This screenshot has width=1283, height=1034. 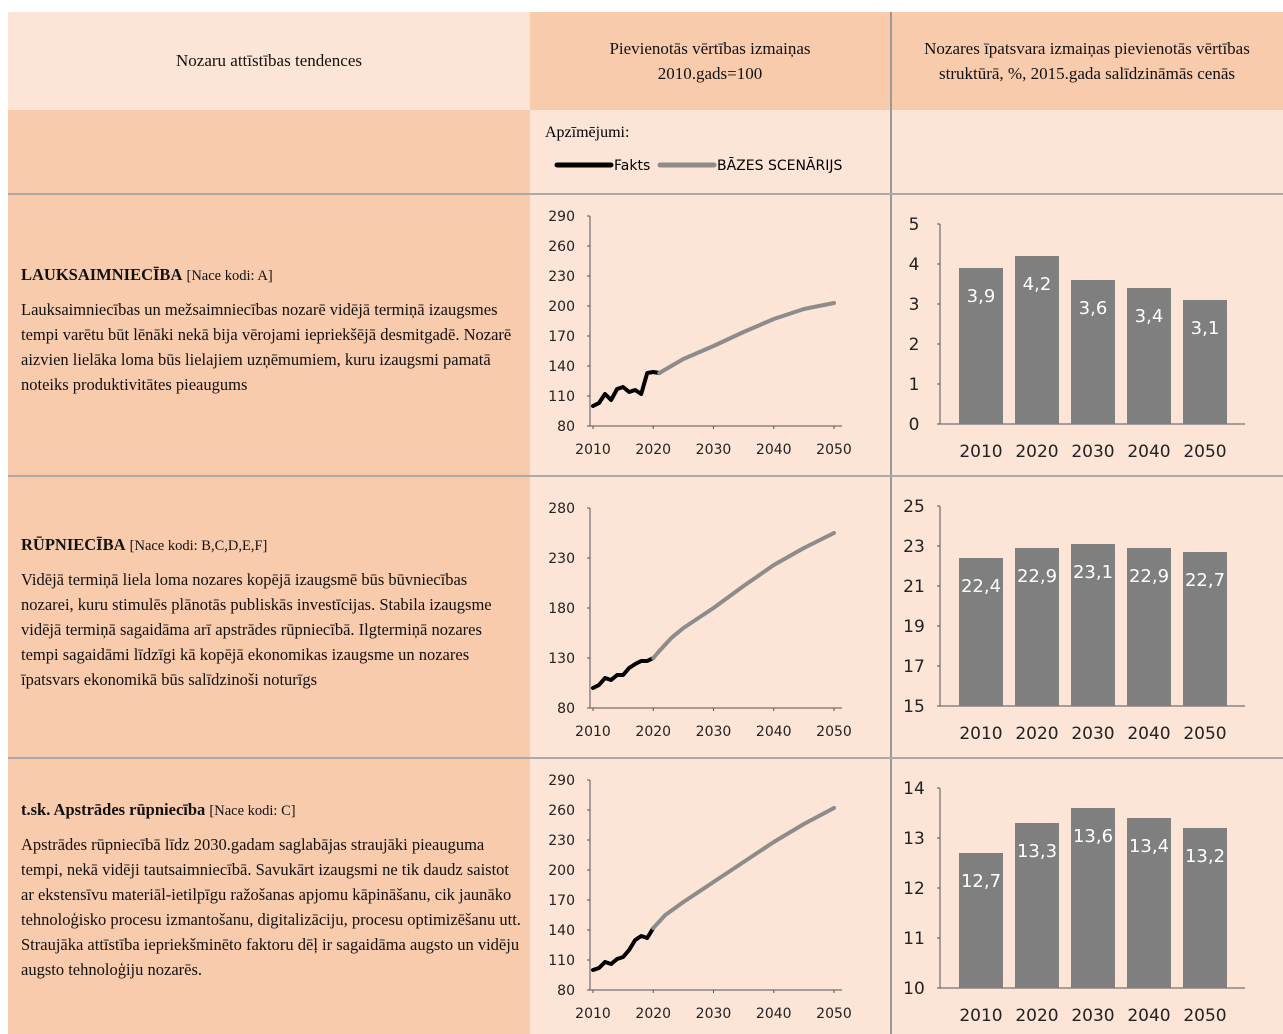 I want to click on y-tick-label: 10, so click(x=914, y=989).